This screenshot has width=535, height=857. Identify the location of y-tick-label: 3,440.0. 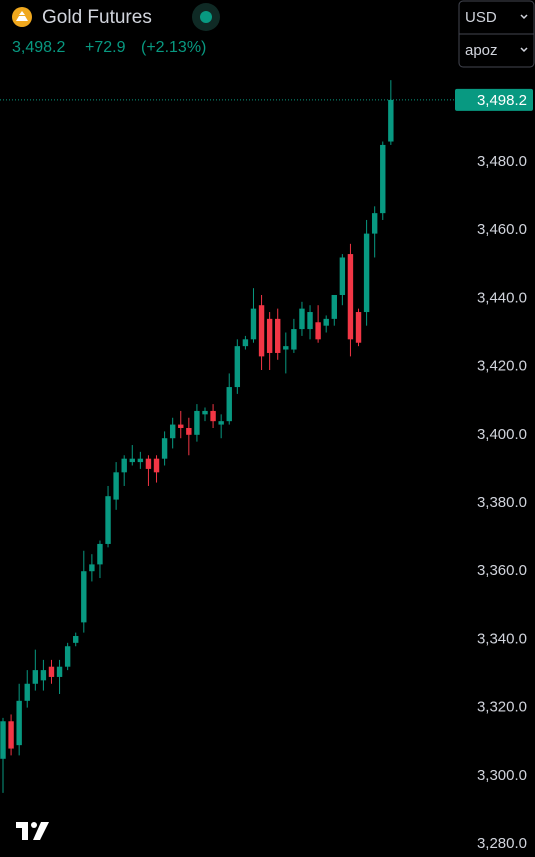
(502, 297).